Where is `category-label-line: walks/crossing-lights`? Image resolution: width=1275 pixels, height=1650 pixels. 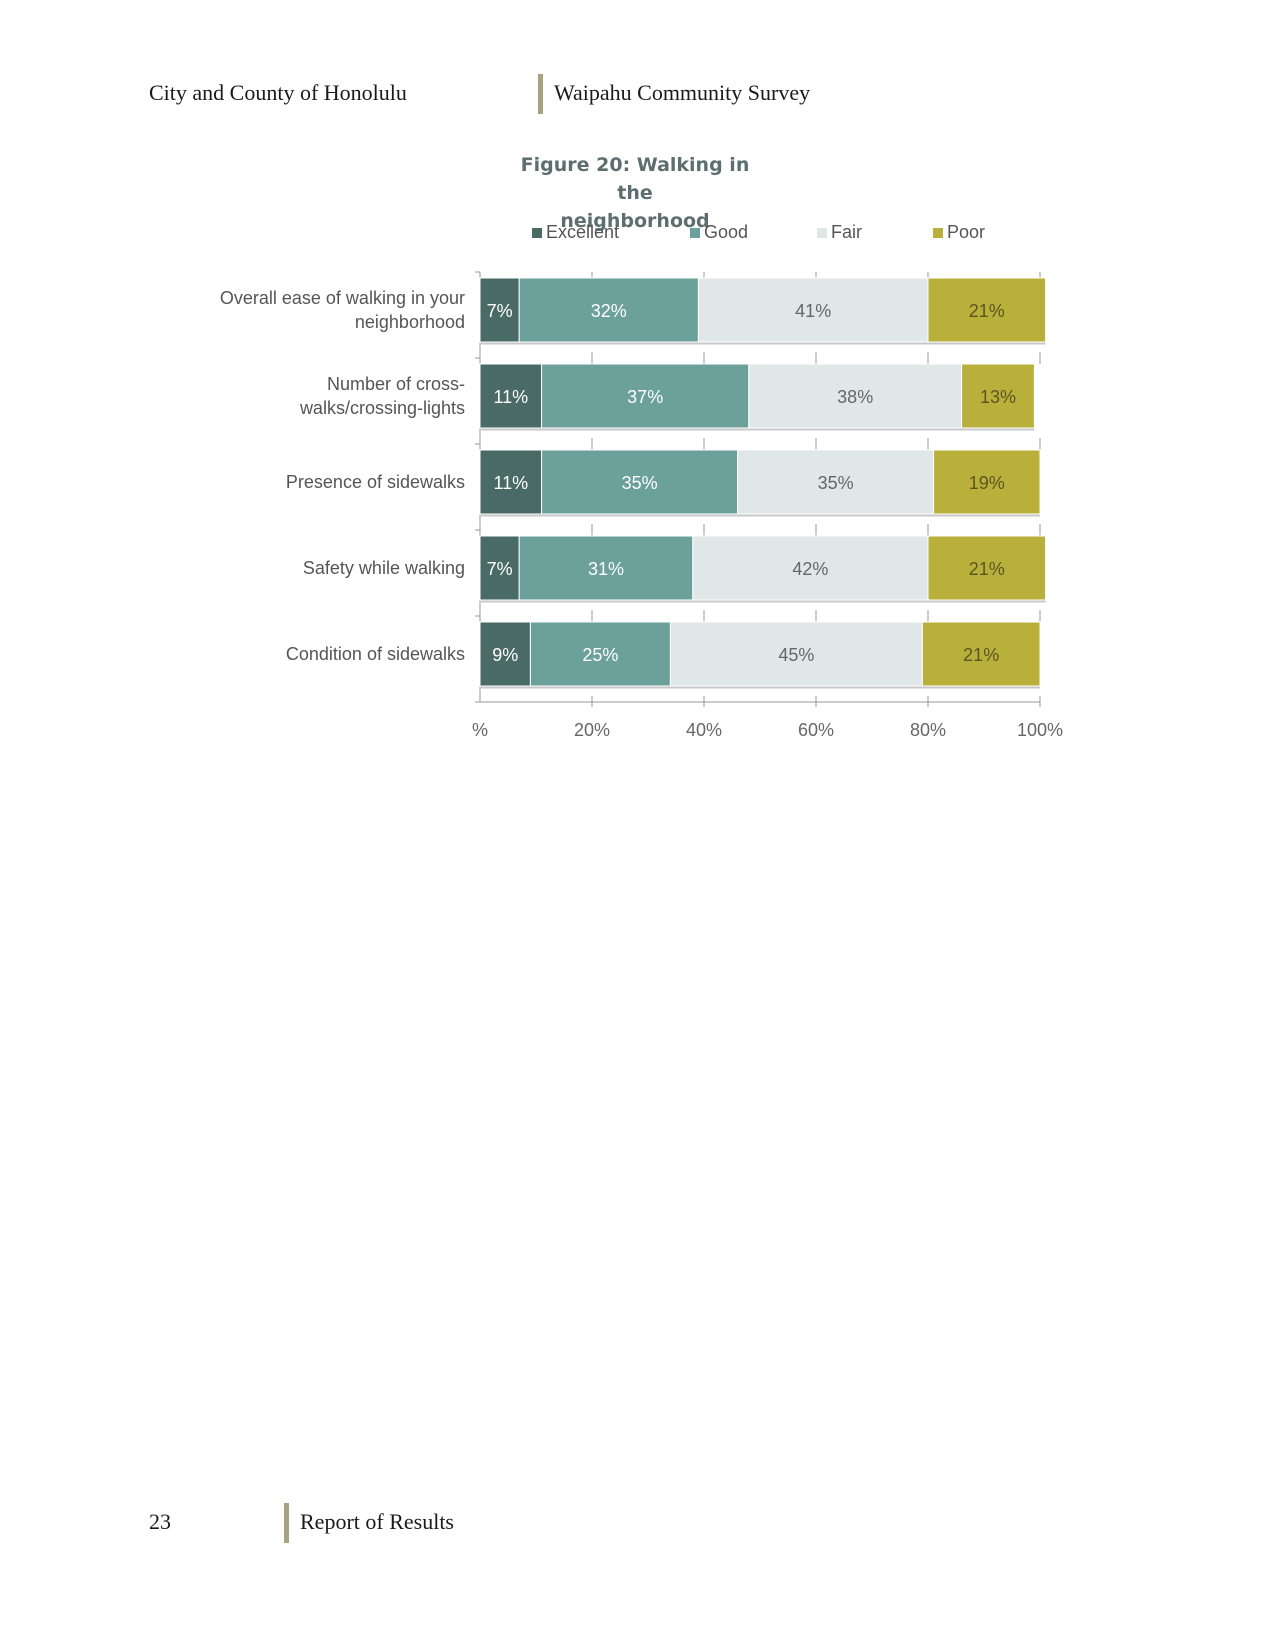
category-label-line: walks/crossing-lights is located at coordinates (382, 408).